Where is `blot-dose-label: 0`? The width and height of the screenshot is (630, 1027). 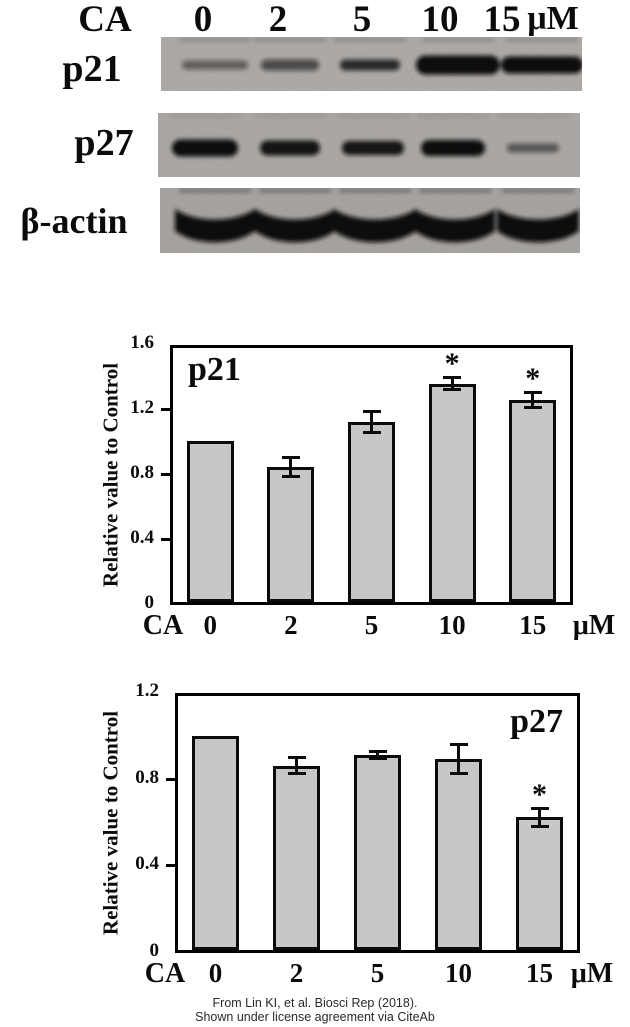
blot-dose-label: 0 is located at coordinates (203, 20).